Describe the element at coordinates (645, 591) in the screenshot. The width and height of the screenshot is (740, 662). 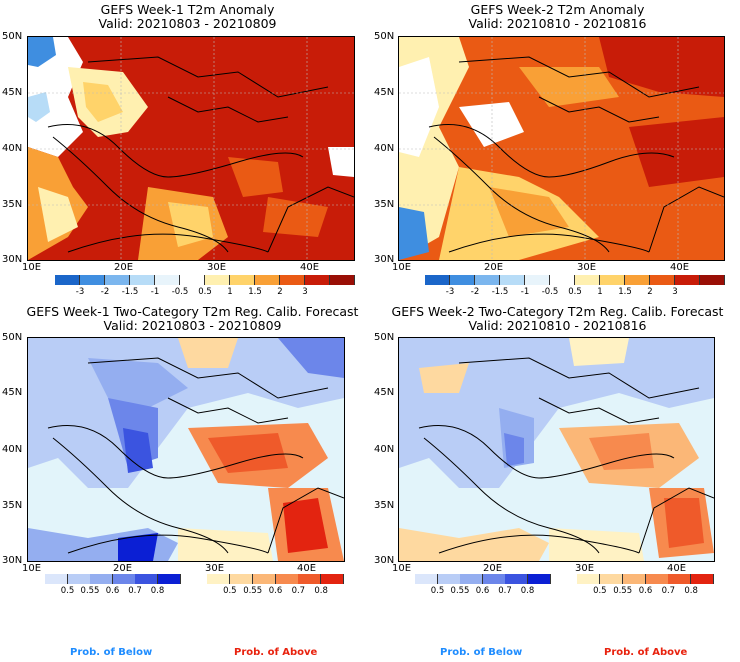
I see `colorbar-tick-label: 0.6` at that location.